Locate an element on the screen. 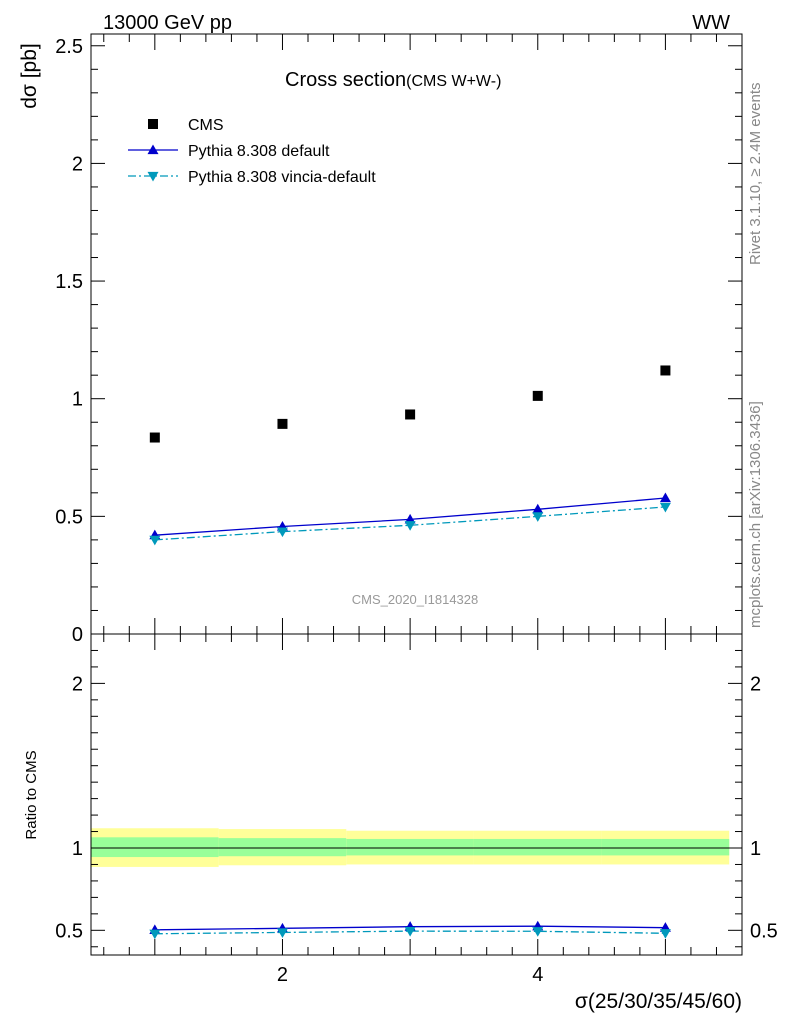  legend-label: Pythia 8.308 vincia-default is located at coordinates (282, 177).